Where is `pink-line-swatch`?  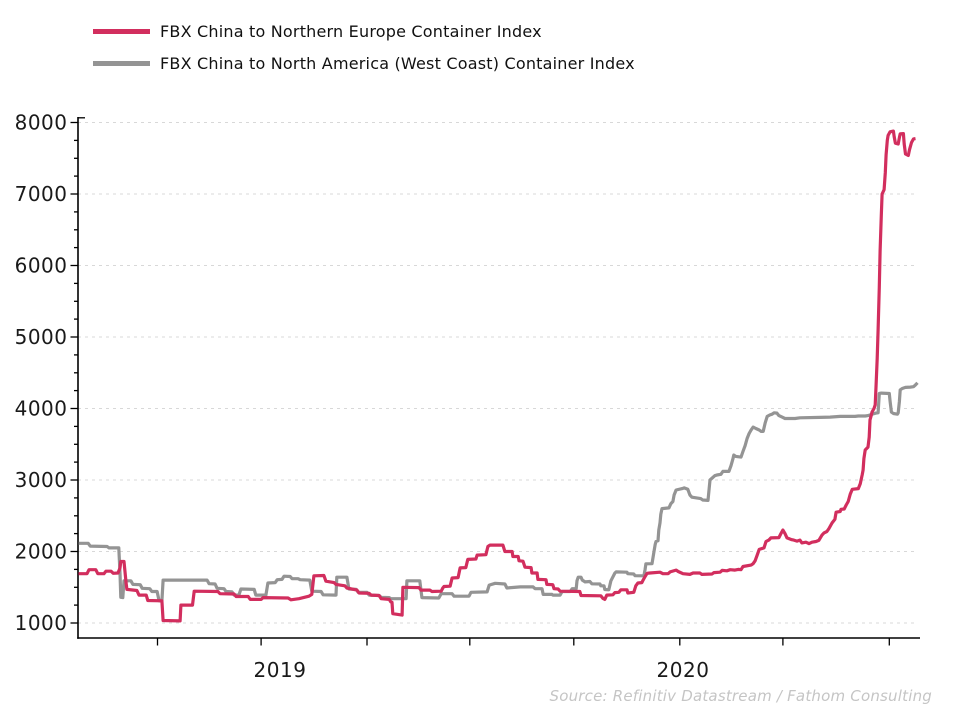
pink-line-swatch is located at coordinates (121, 31).